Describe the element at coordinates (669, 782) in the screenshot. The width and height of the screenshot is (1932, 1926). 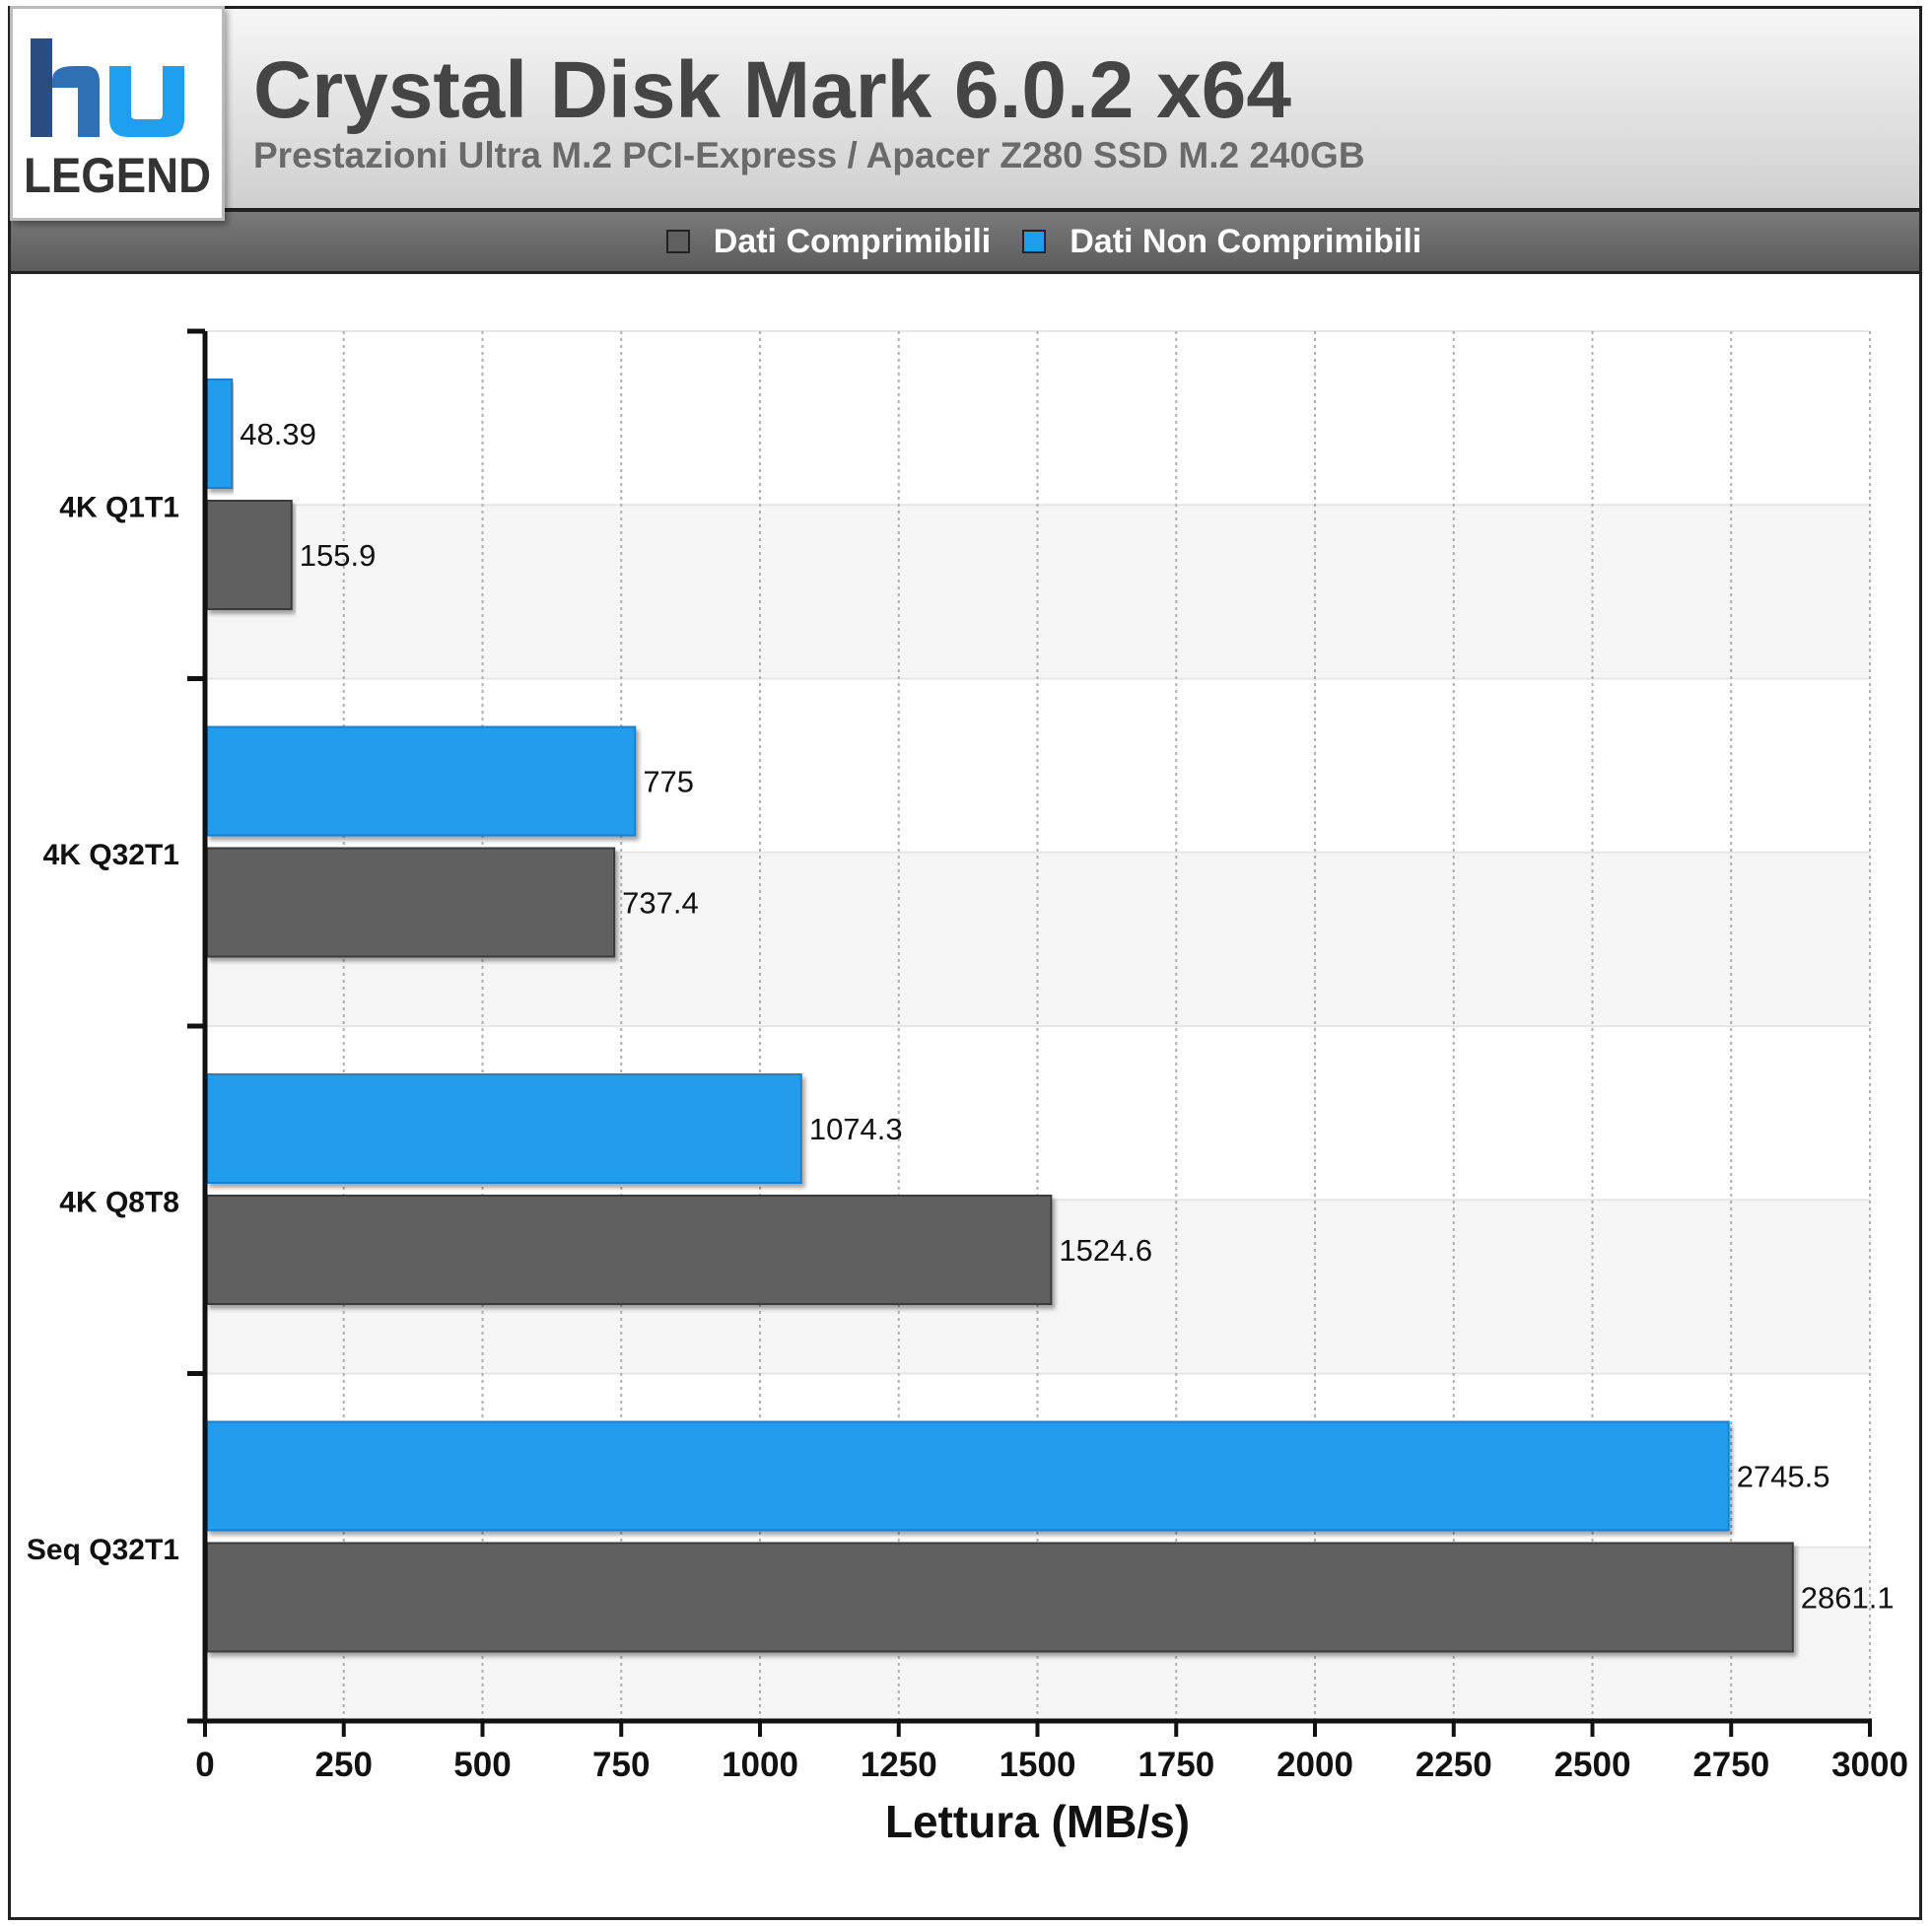
I see `data-label-non-compressible: 775` at that location.